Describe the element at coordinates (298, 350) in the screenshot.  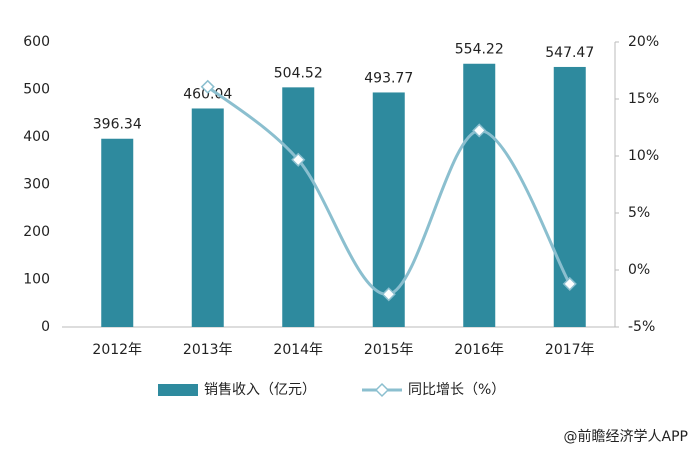
I see `x-tick-label: 2014年` at that location.